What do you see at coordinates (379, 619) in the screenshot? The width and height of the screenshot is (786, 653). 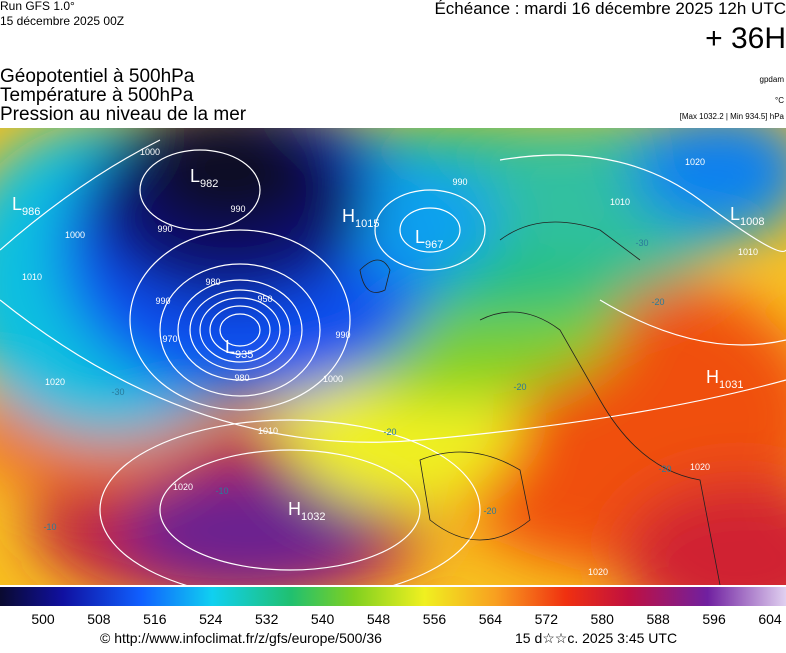 I see `colorbar-label: 548` at bounding box center [379, 619].